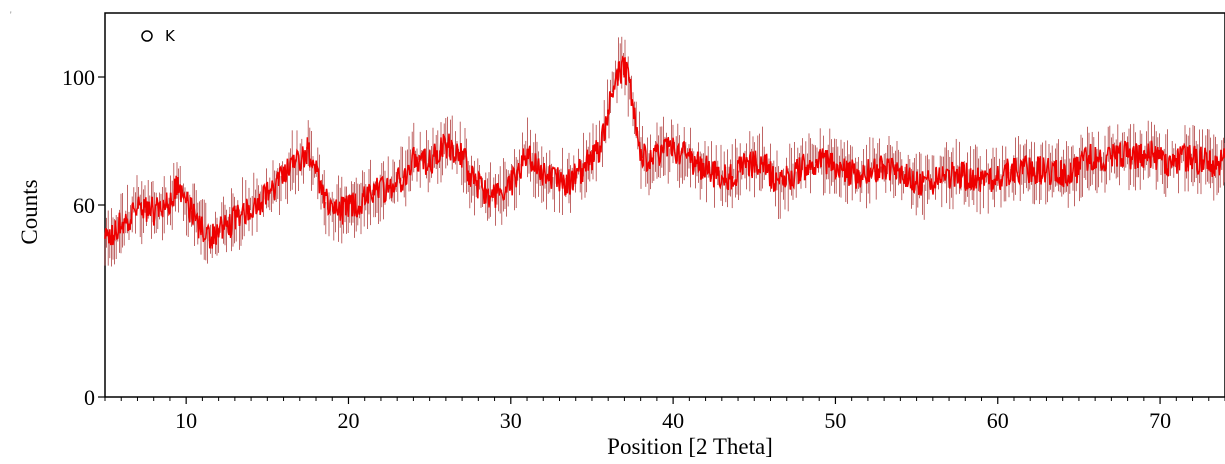 The image size is (1225, 464). What do you see at coordinates (147, 36) in the screenshot?
I see `legend-marker-icon` at bounding box center [147, 36].